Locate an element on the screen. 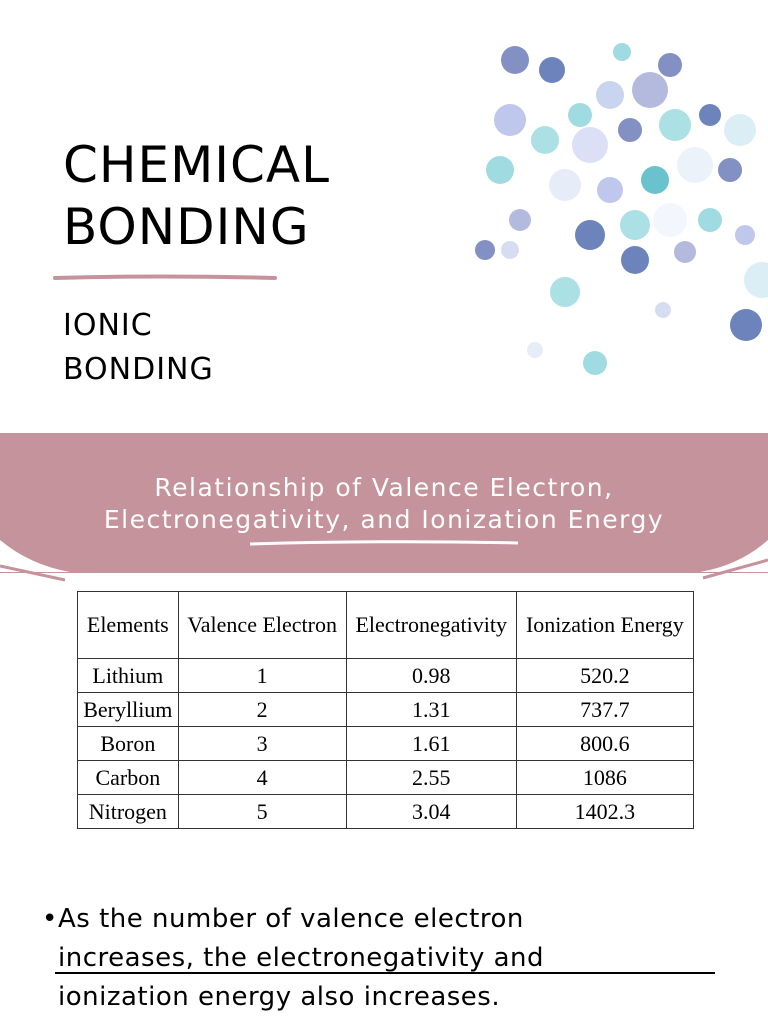 The width and height of the screenshot is (768, 1024). table-cell: 1086 is located at coordinates (605, 777).